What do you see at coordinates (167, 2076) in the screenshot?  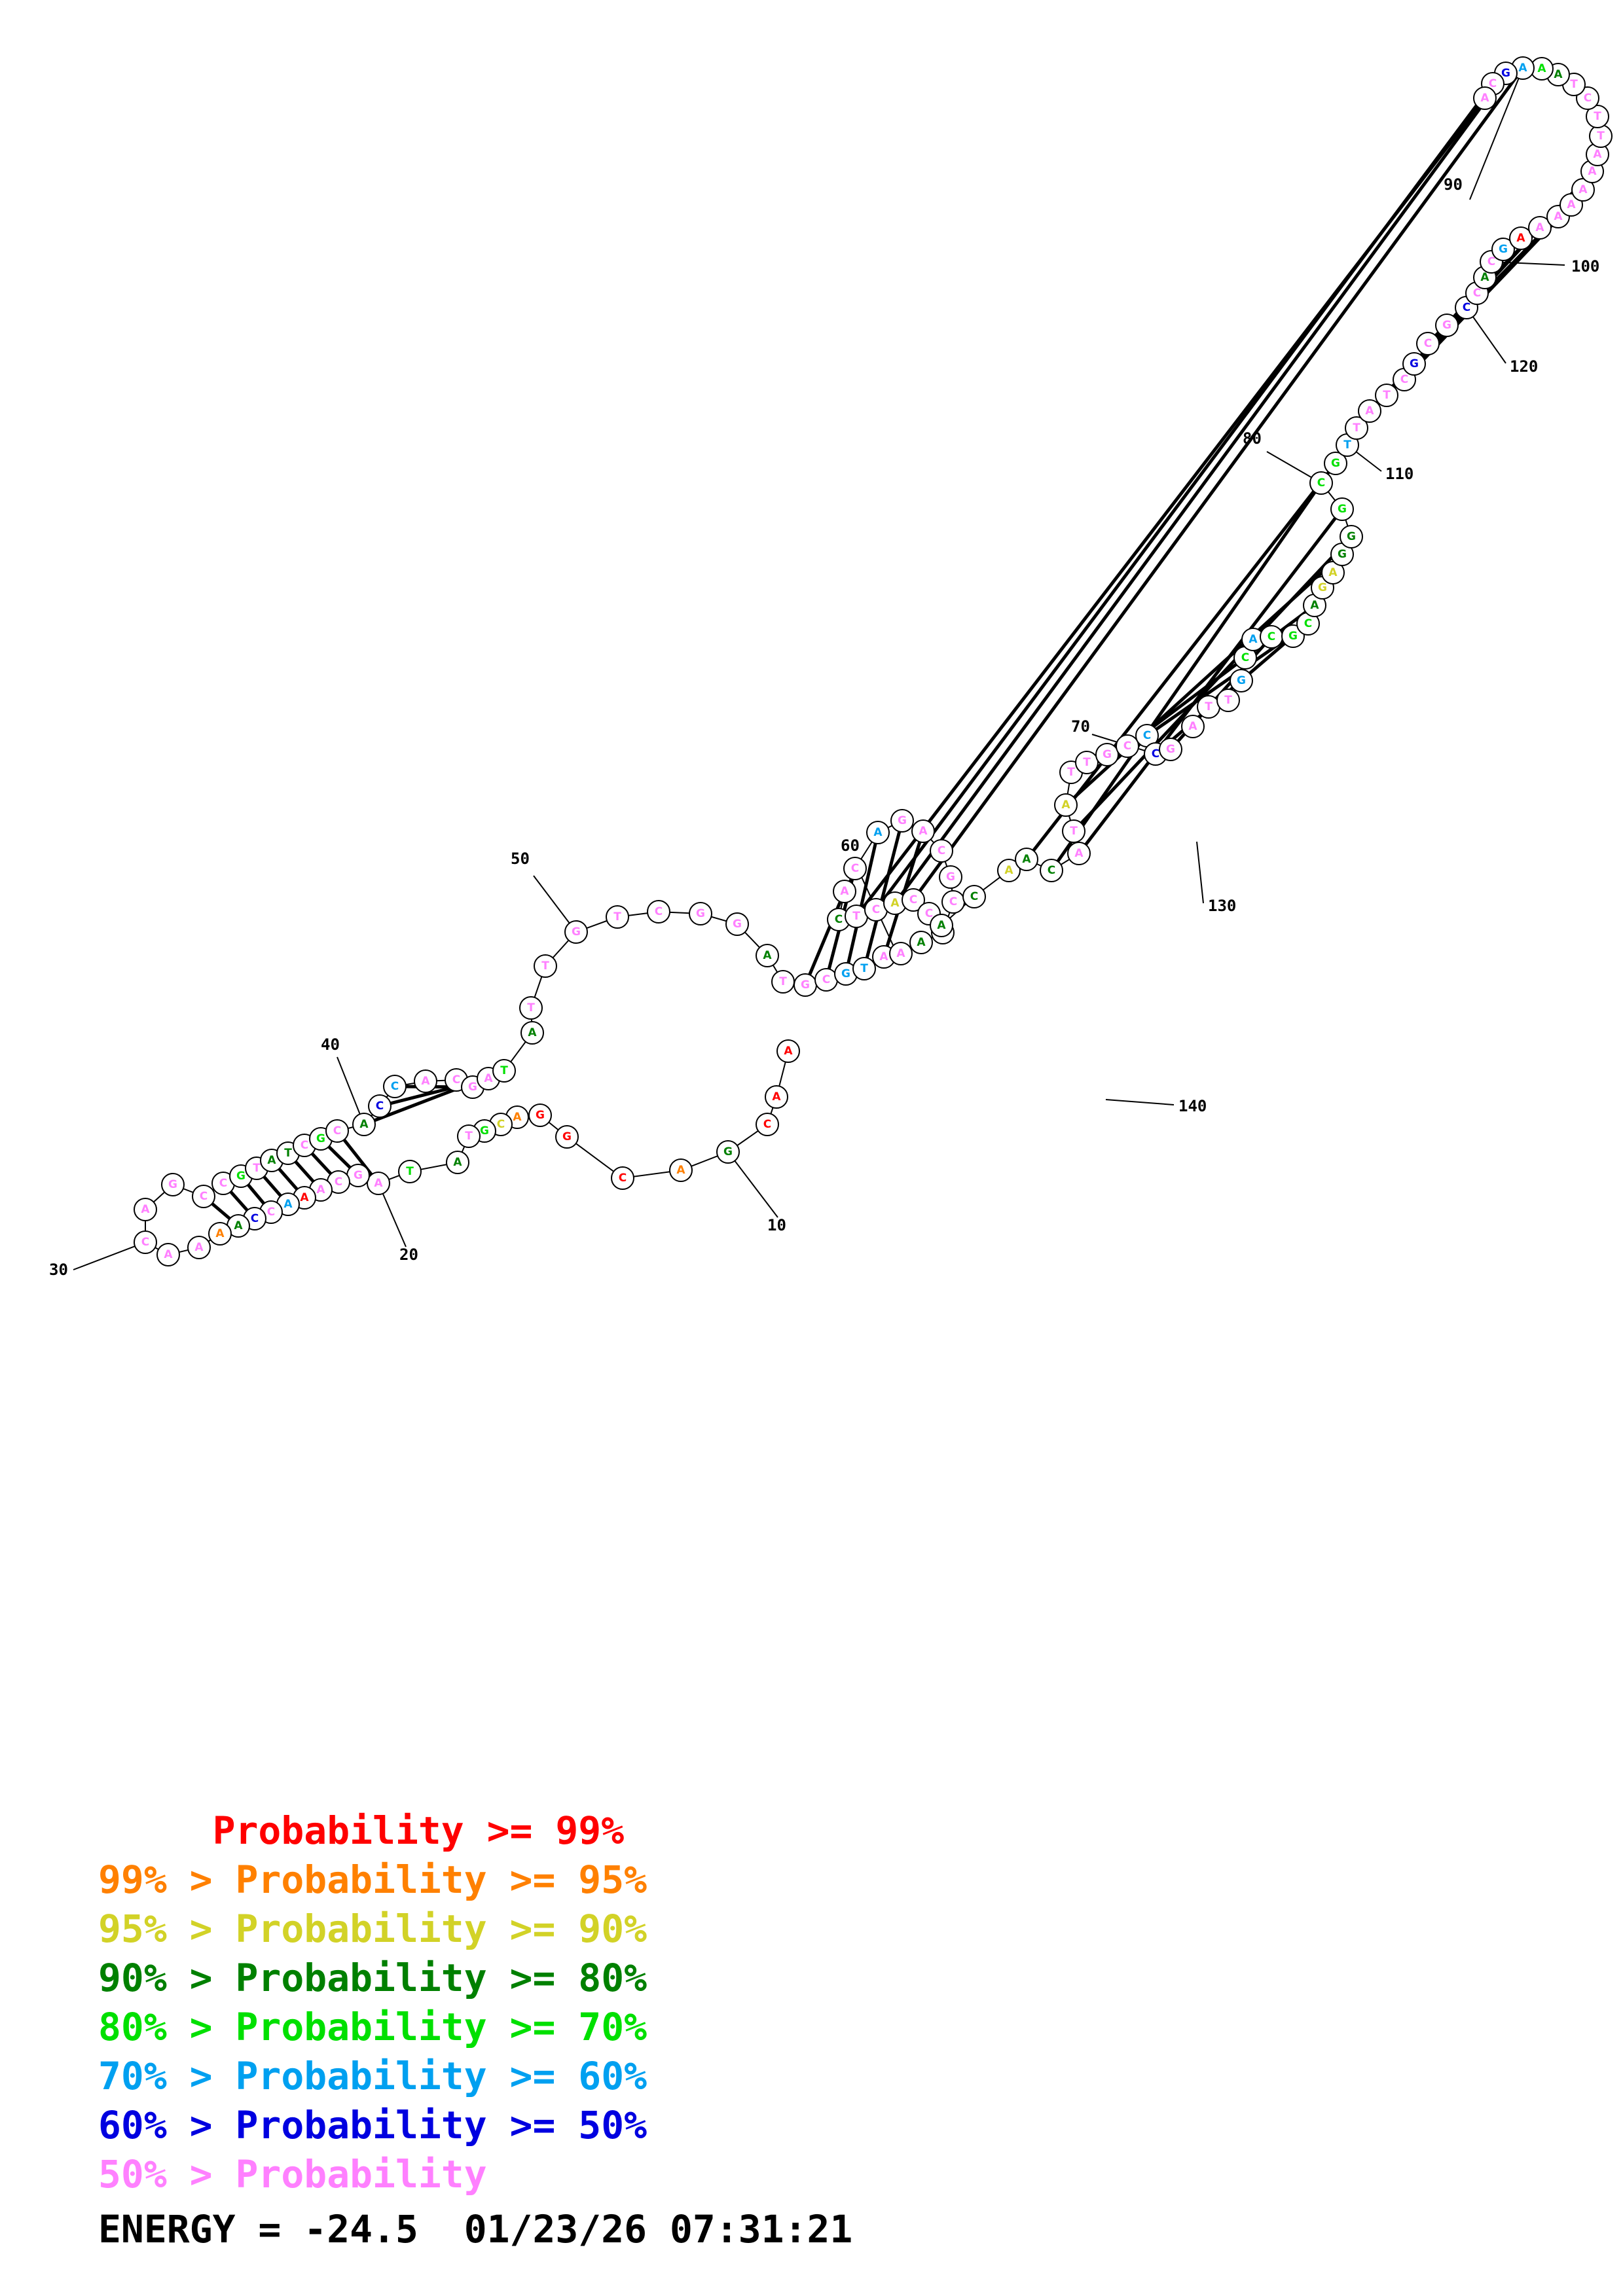 I see `legend-text: 70% >` at bounding box center [167, 2076].